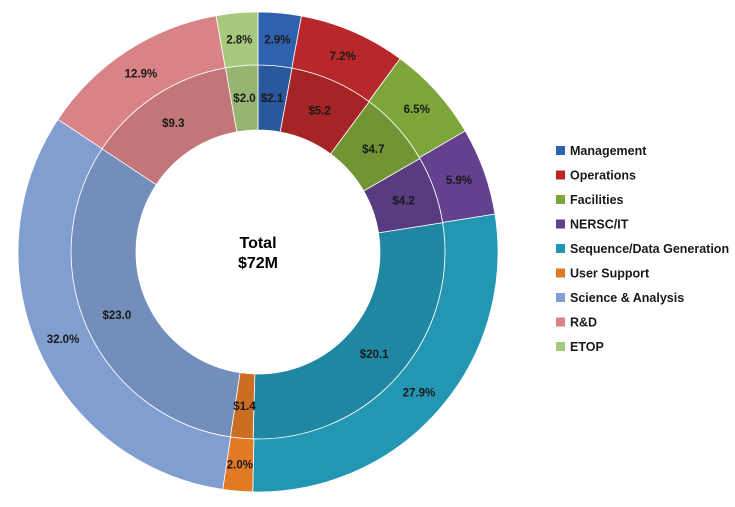 The image size is (735, 507). I want to click on outer-label-sequence-data-generation: 27.9%, so click(419, 393).